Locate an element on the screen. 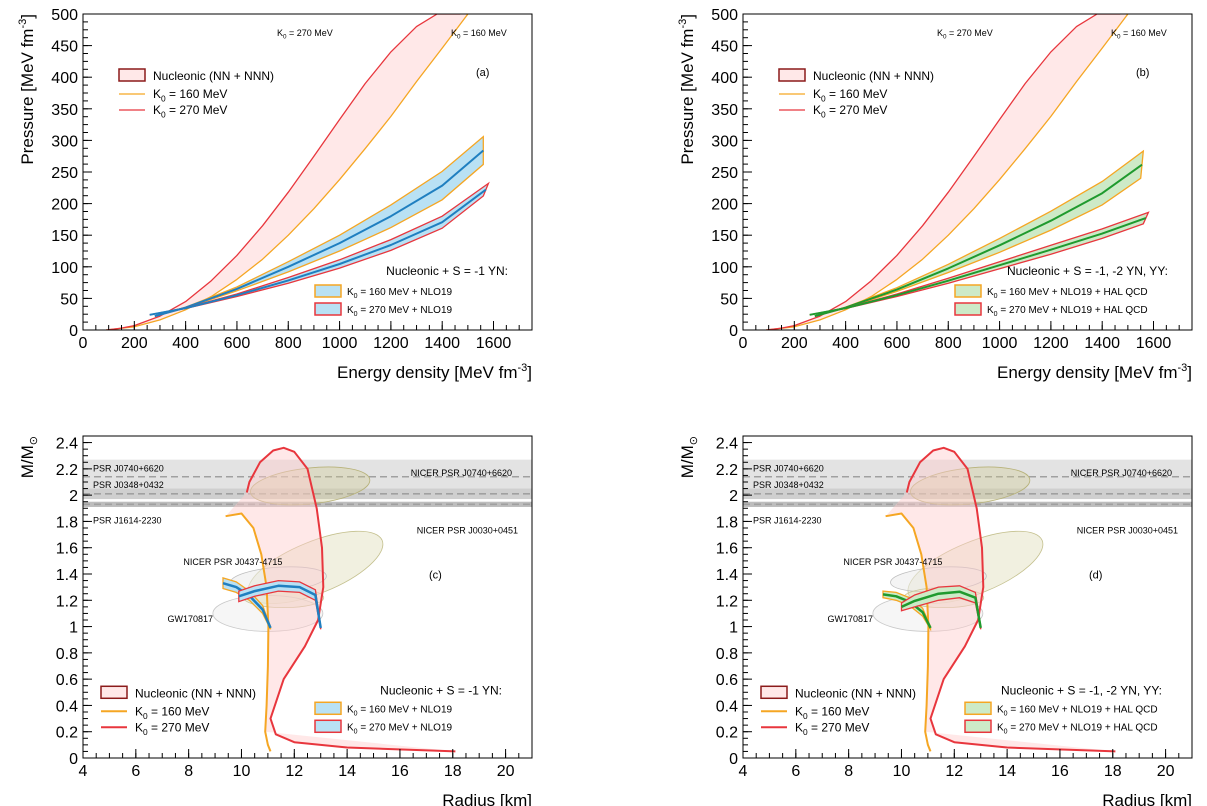 Image resolution: width=1207 pixels, height=806 pixels. y-tick-label: 2.2 is located at coordinates (67, 470).